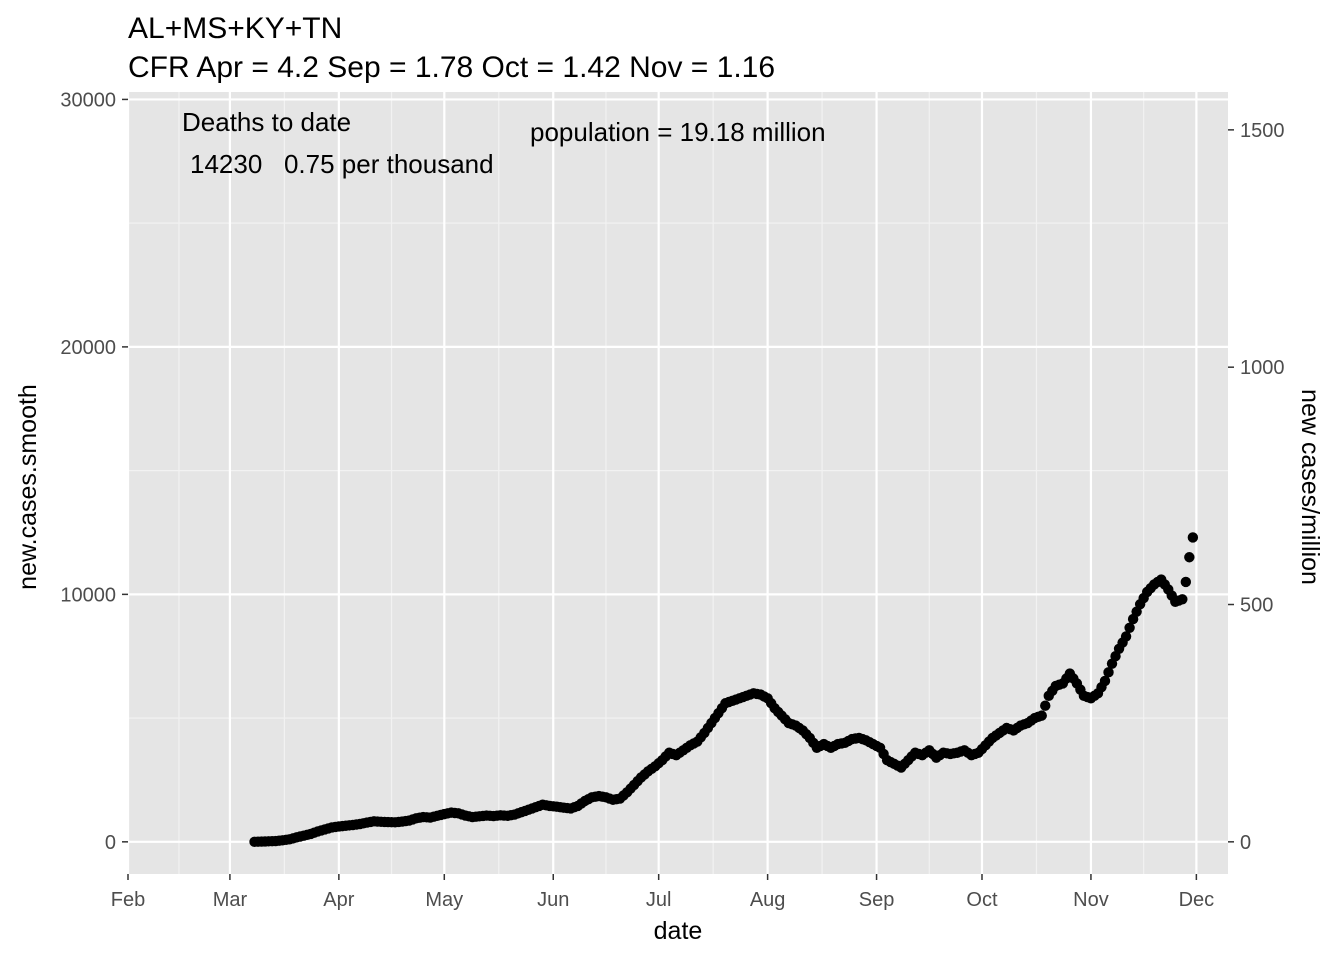 Image resolution: width=1344 pixels, height=960 pixels. Describe the element at coordinates (1310, 487) in the screenshot. I see `y2-axis-title: new cases/million` at that location.